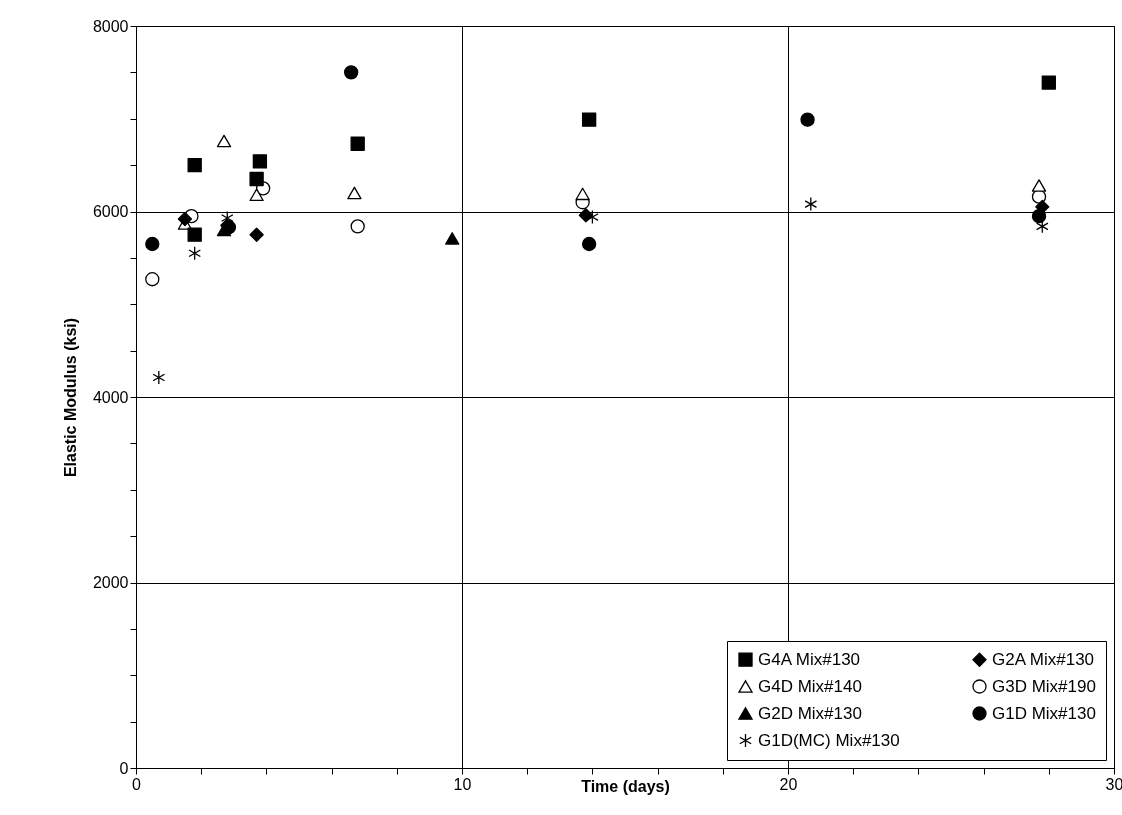 Image resolution: width=1122 pixels, height=815 pixels. I want to click on legend-label: G2A Mix#130, so click(1043, 659).